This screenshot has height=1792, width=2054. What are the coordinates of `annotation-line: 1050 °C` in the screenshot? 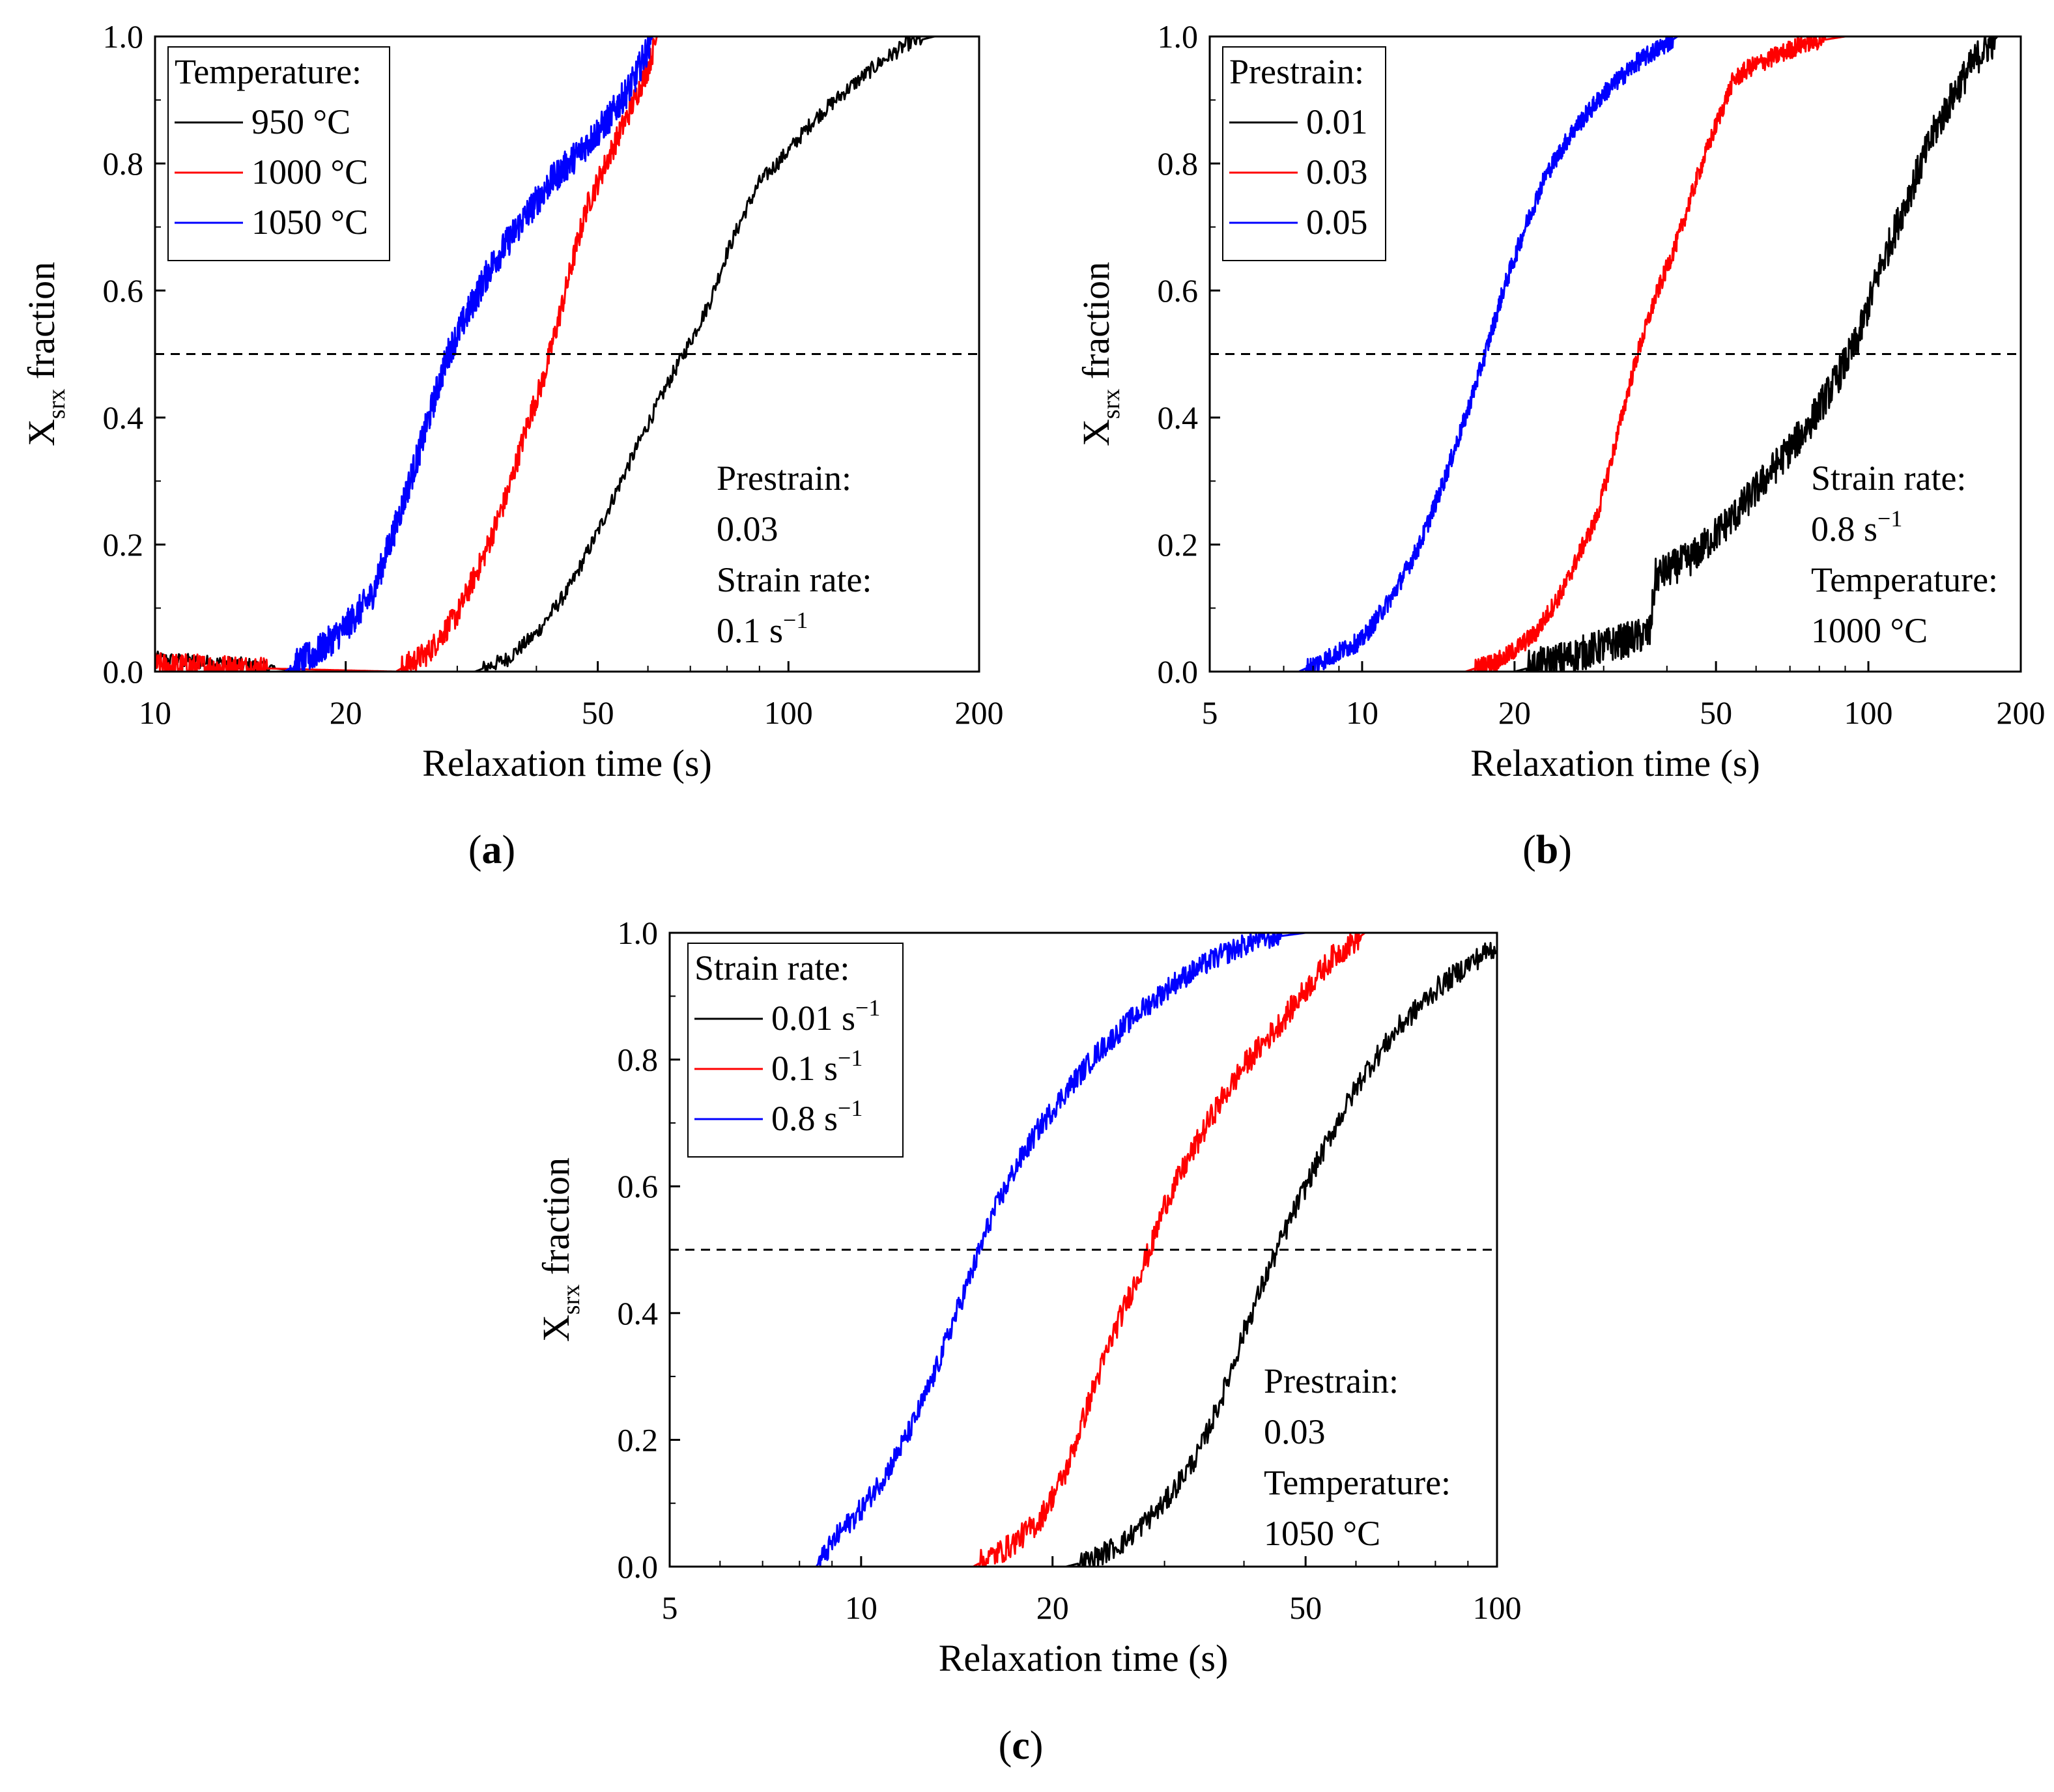 It's located at (1322, 1534).